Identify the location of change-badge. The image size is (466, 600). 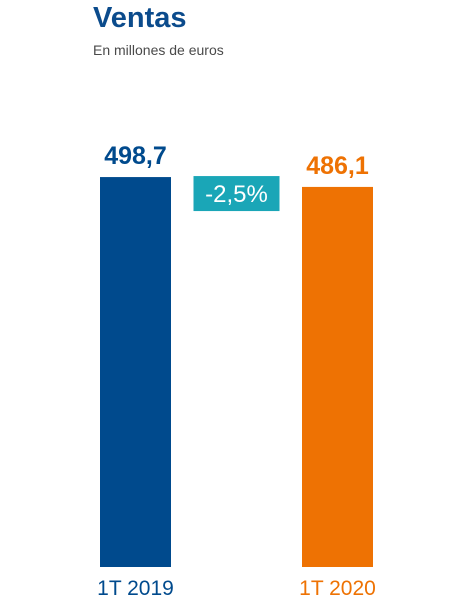
(236, 194).